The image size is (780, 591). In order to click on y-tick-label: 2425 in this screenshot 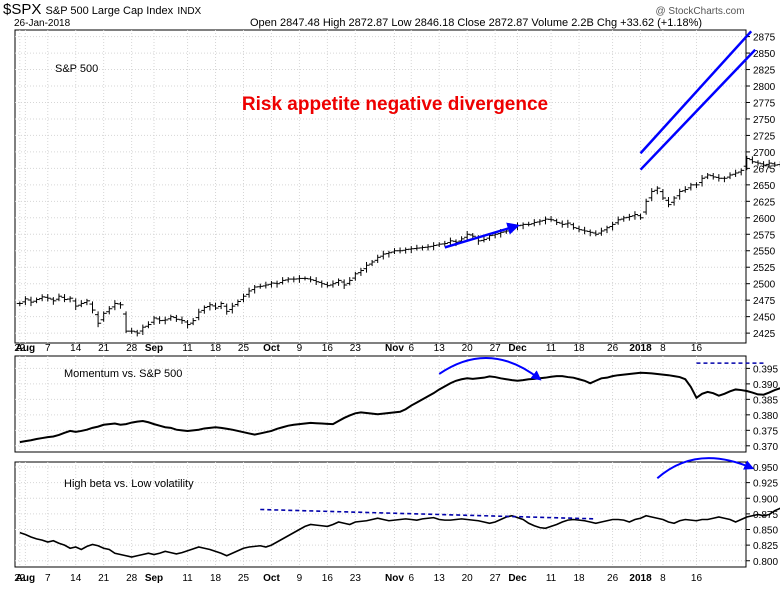, I will do `click(764, 334)`.